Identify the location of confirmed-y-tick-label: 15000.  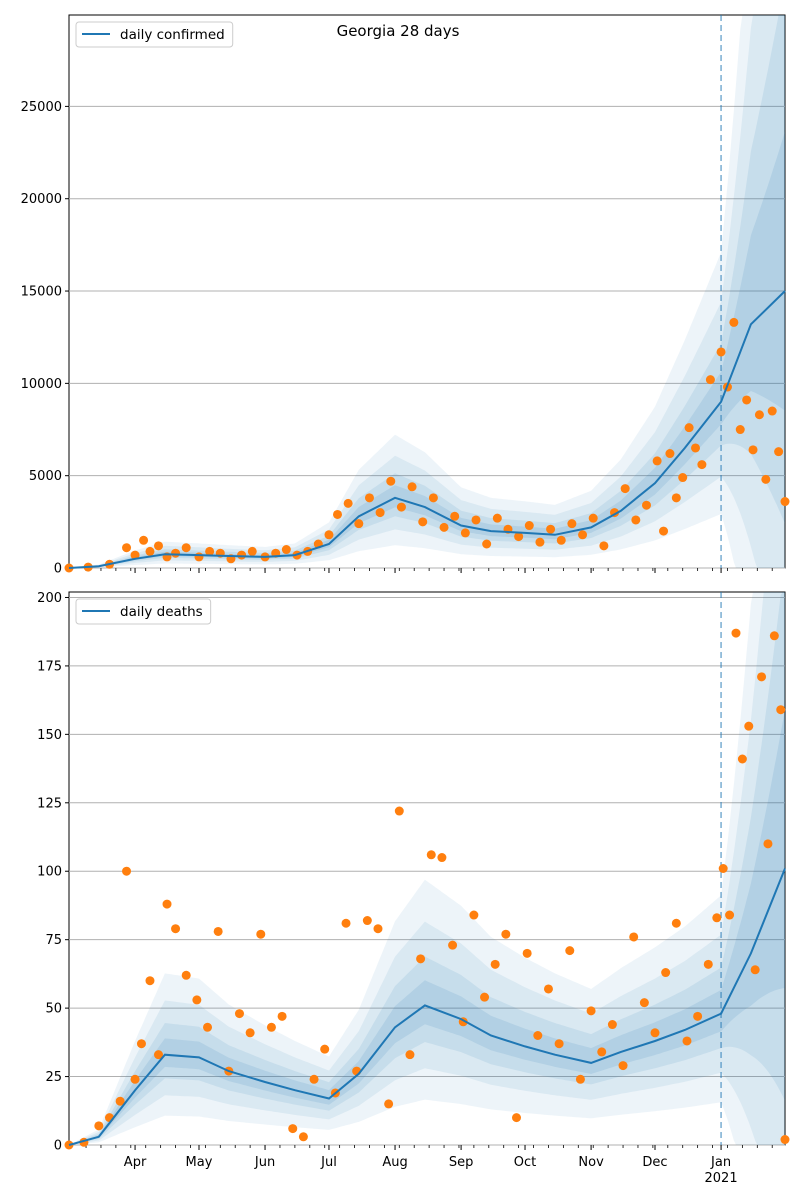
(41, 292).